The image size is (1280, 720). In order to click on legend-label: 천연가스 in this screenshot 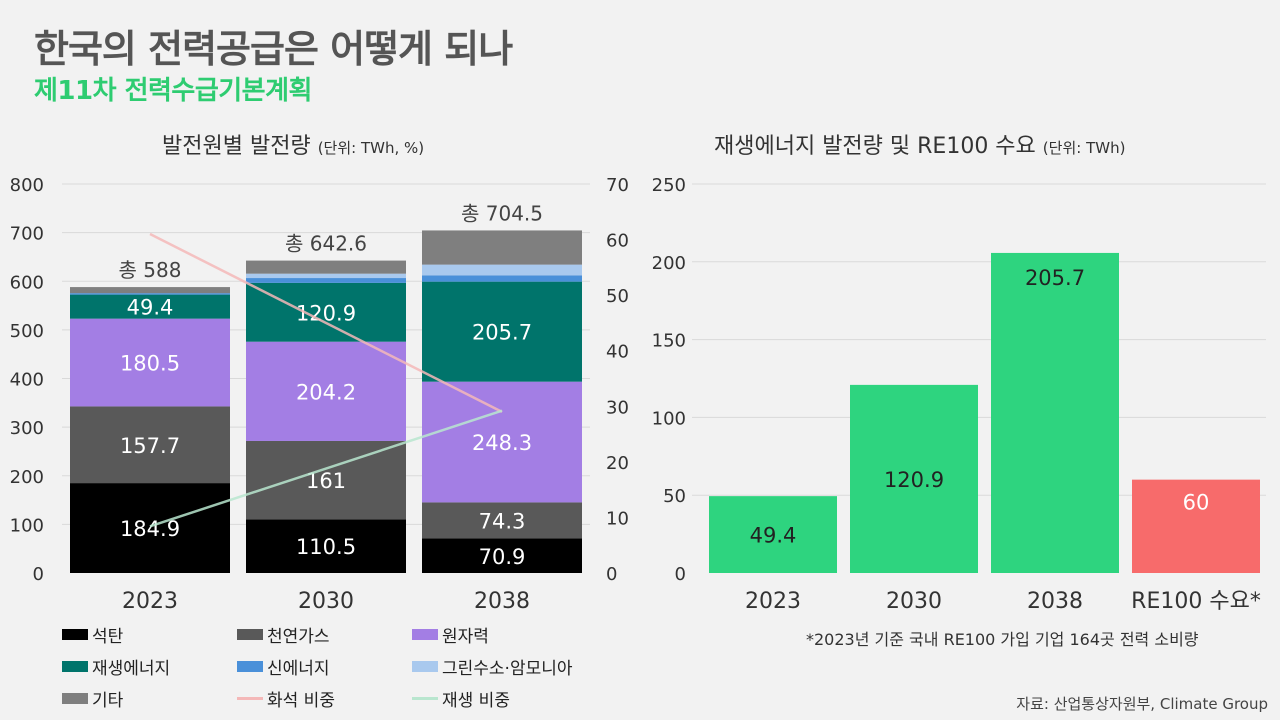, I will do `click(298, 637)`.